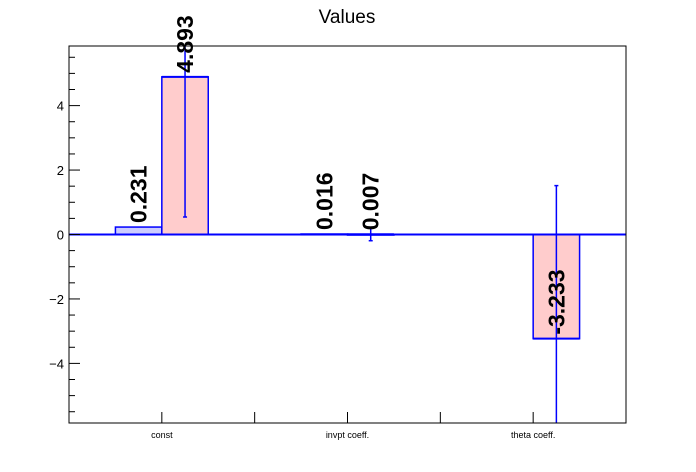 This screenshot has height=472, width=696. I want to click on data-label: 0.231, so click(139, 194).